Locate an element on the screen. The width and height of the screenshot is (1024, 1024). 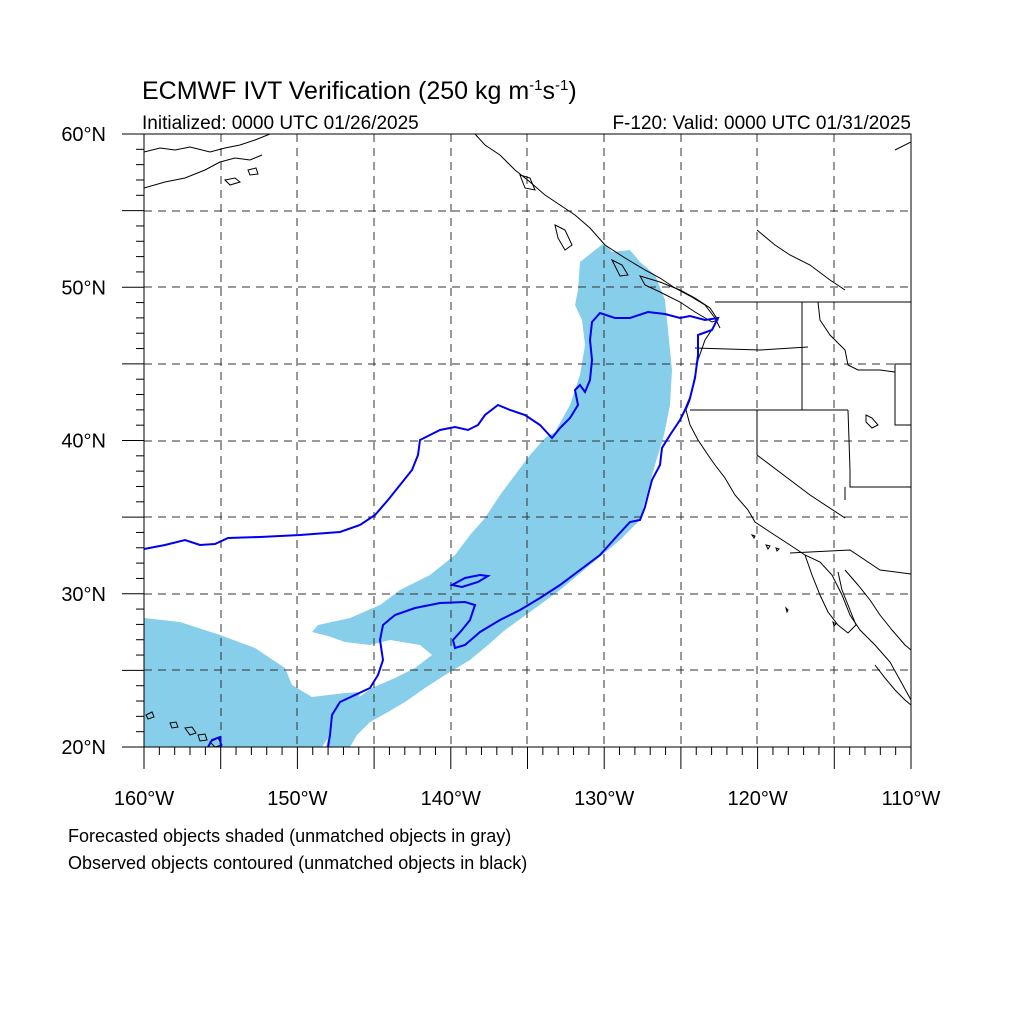
lat-tick-label: 60°N is located at coordinates (83, 135).